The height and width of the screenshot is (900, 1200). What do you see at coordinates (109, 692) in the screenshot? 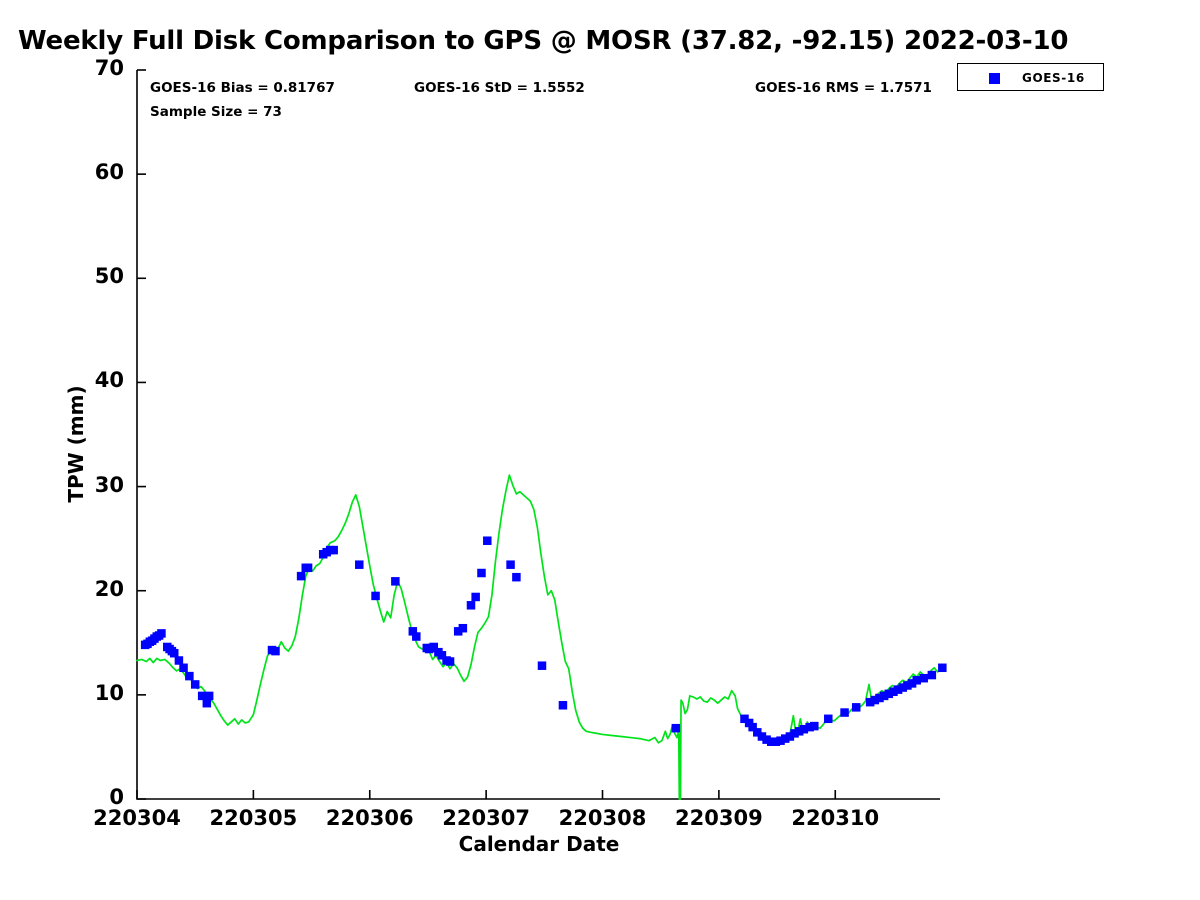
I see `y-tick-label: 10` at bounding box center [109, 692].